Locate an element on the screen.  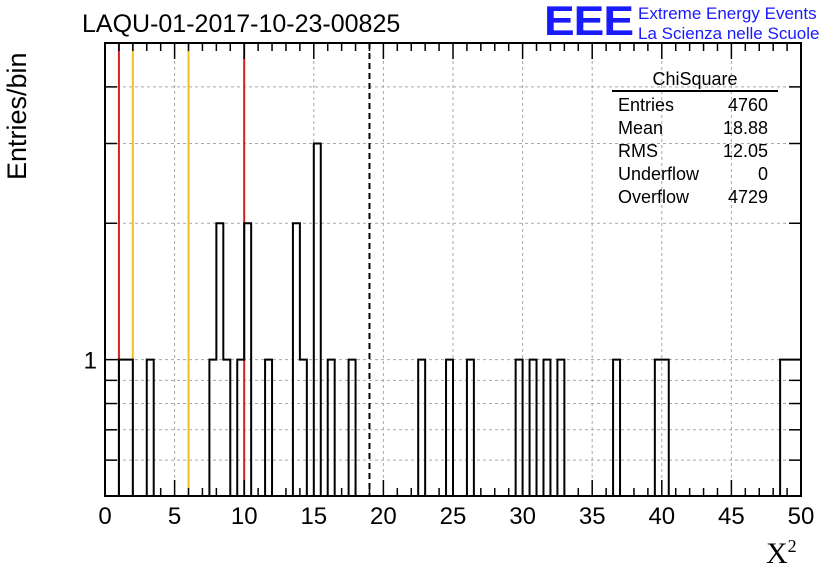
stats-row-mean: Mean 18.88 is located at coordinates (695, 128).